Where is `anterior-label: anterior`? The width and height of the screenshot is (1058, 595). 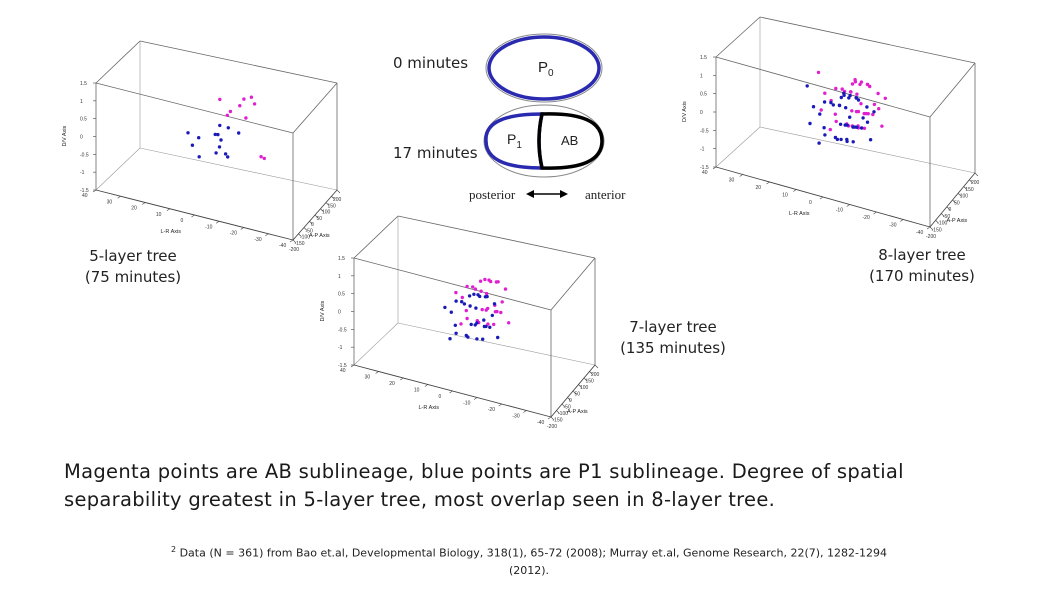
anterior-label: anterior is located at coordinates (605, 194).